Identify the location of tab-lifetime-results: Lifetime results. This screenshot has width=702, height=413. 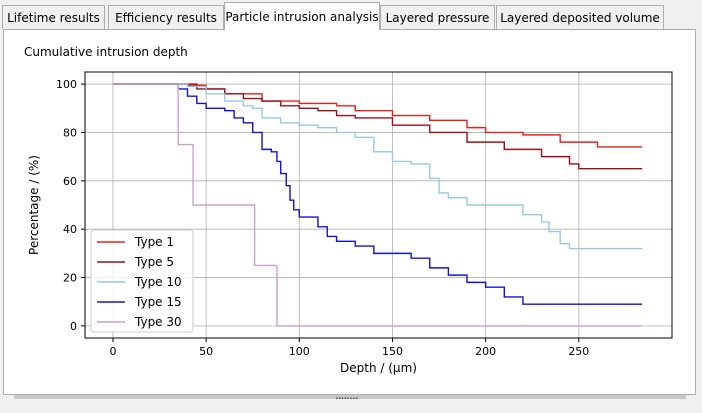
(53, 17).